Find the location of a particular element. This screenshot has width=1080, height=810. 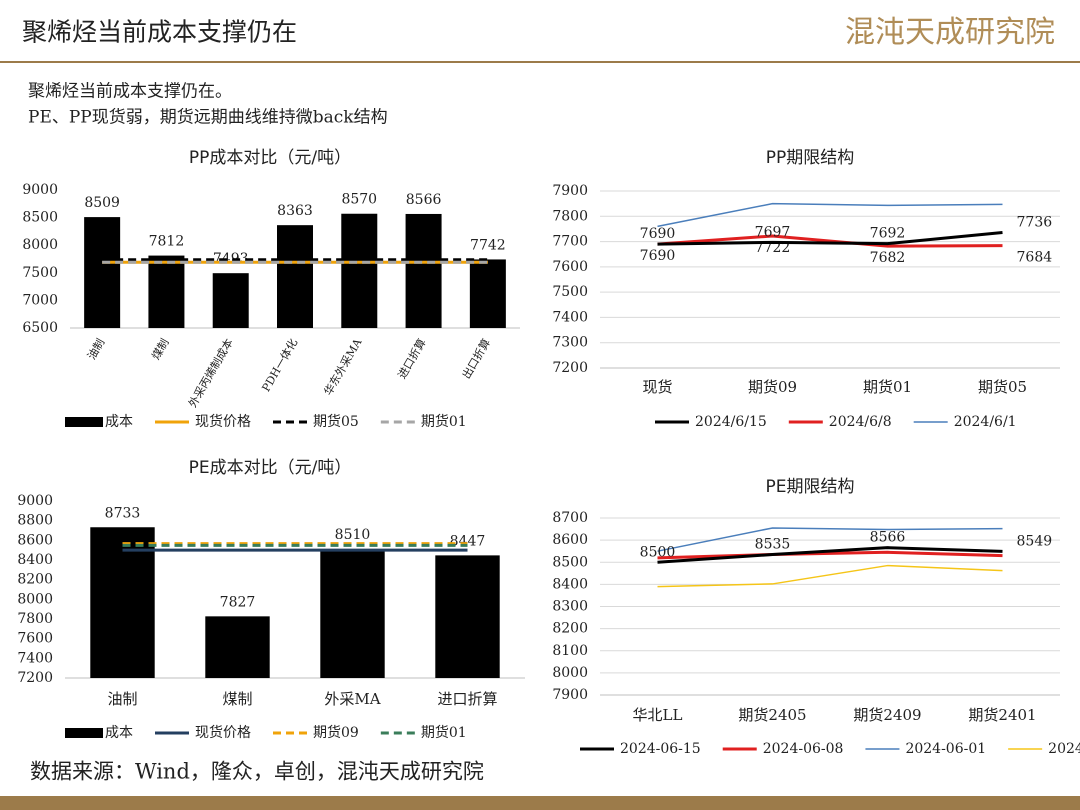

y-tick-label: 8500 is located at coordinates (570, 562).